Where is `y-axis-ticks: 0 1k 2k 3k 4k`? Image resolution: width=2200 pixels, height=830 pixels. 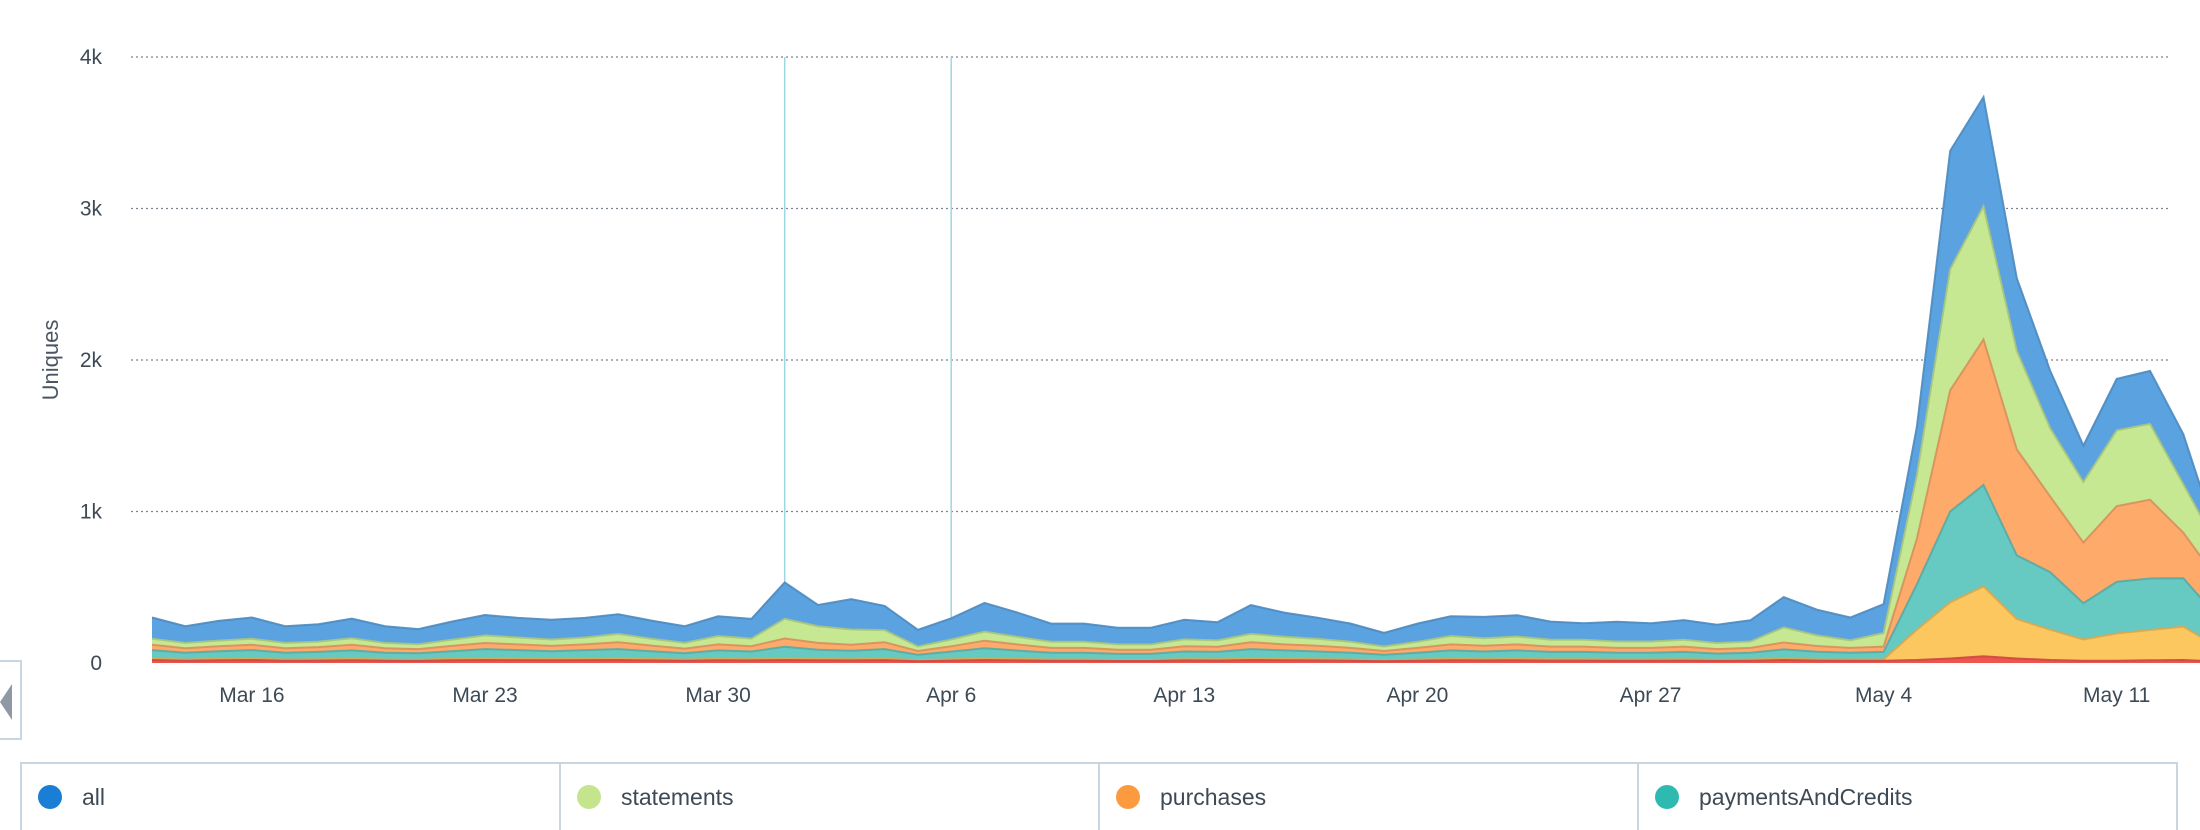 y-axis-ticks: 0 1k 2k 3k 4k is located at coordinates (91, 360).